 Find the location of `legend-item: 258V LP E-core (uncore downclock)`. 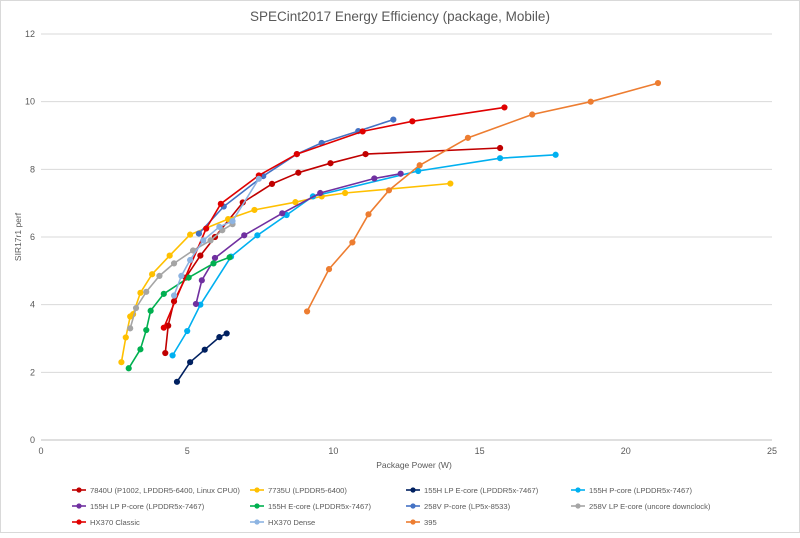

legend-item: 258V LP E-core (uncore downclock) is located at coordinates (641, 506).